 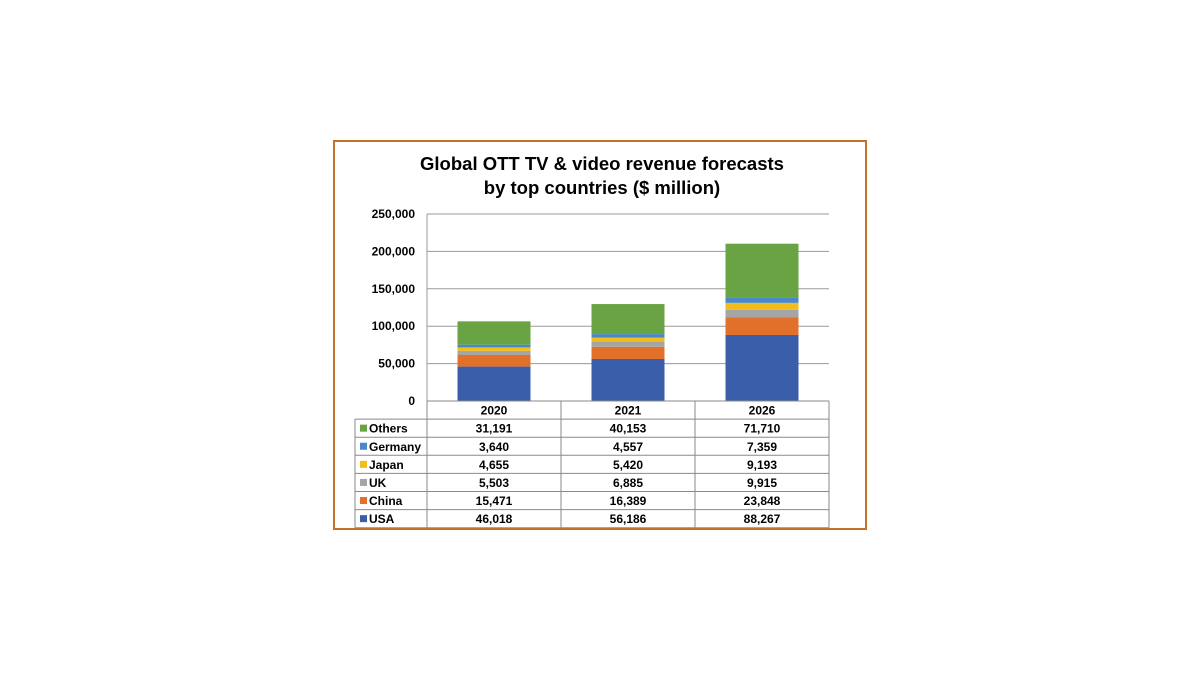 What do you see at coordinates (628, 344) in the screenshot?
I see `bar-uk-2021` at bounding box center [628, 344].